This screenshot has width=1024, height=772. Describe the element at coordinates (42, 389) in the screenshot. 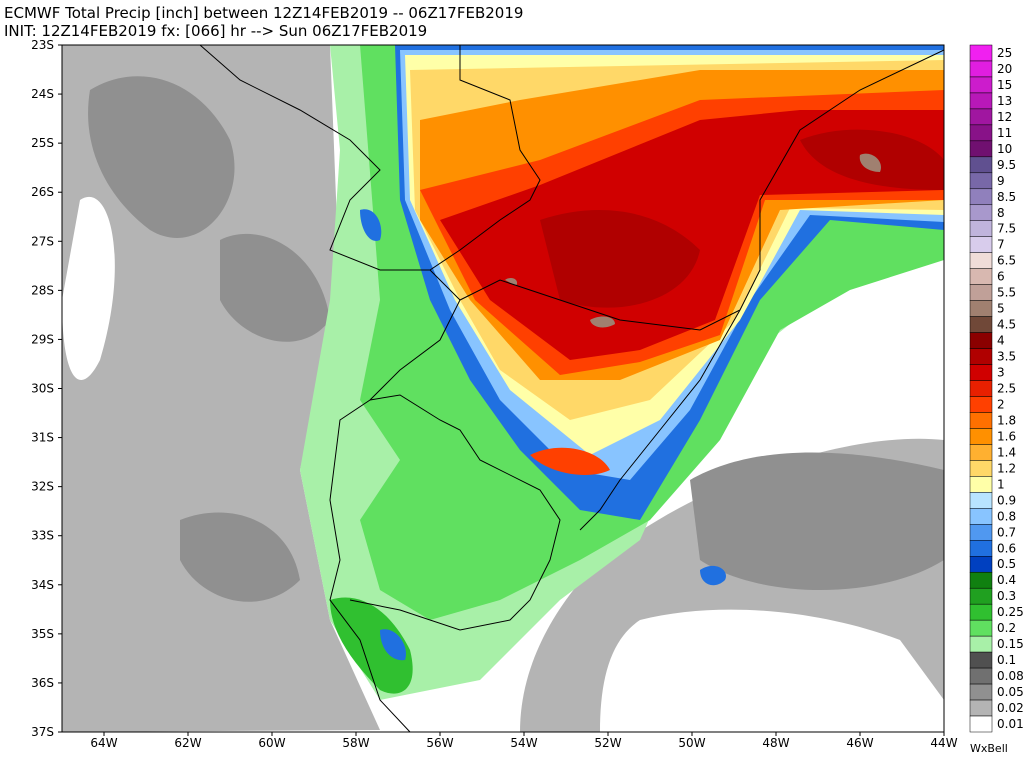

I see `lat-label: 30S` at that location.